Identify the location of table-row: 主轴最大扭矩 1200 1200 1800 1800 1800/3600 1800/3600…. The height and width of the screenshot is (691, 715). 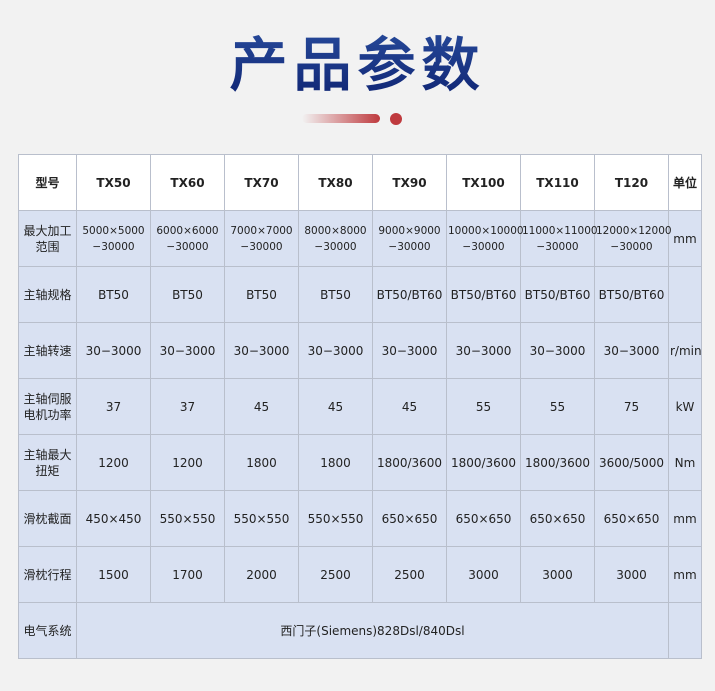
(360, 462).